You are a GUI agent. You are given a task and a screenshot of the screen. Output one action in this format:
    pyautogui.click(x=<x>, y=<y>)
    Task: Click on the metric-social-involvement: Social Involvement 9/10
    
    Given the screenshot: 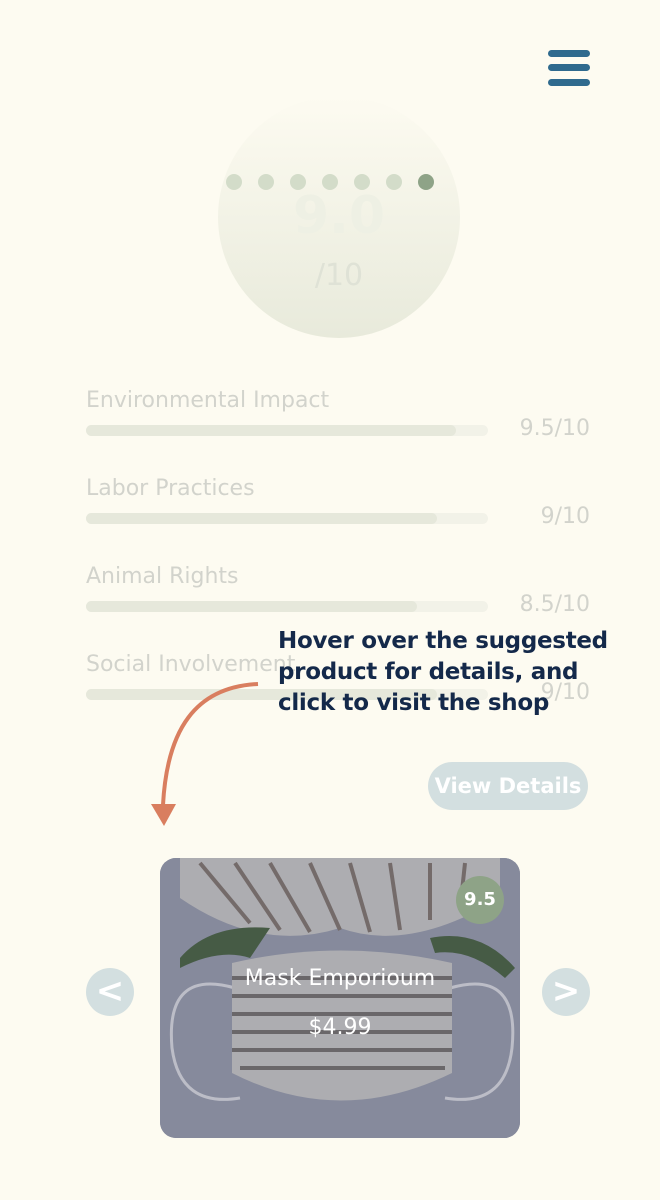 What is the action you would take?
    pyautogui.click(x=338, y=682)
    